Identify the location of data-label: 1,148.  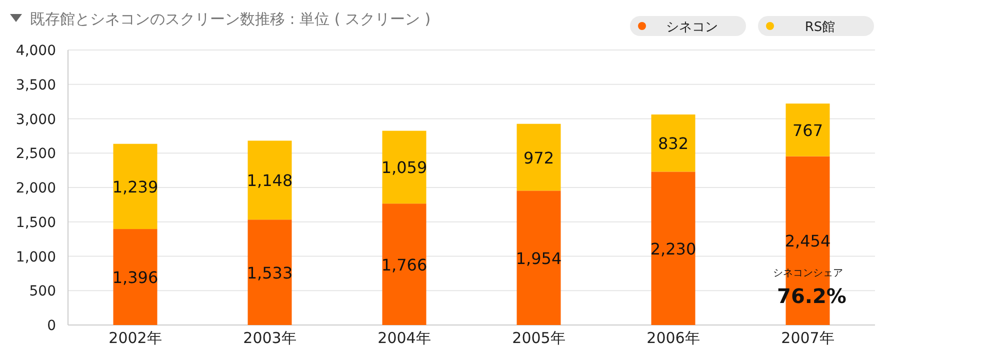
(269, 180).